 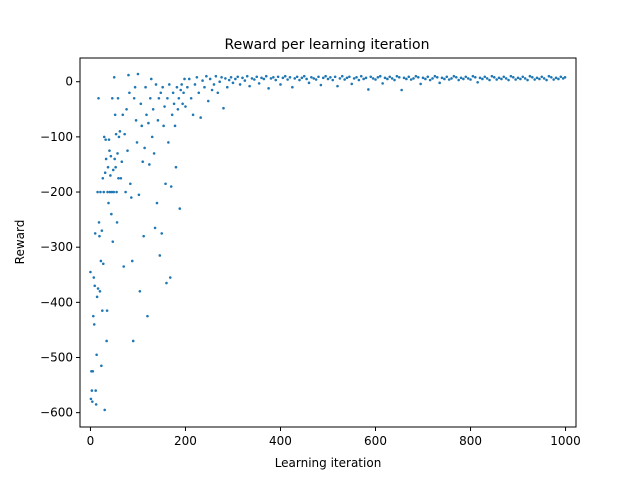 What do you see at coordinates (185, 441) in the screenshot?
I see `x-tick-label: 200` at bounding box center [185, 441].